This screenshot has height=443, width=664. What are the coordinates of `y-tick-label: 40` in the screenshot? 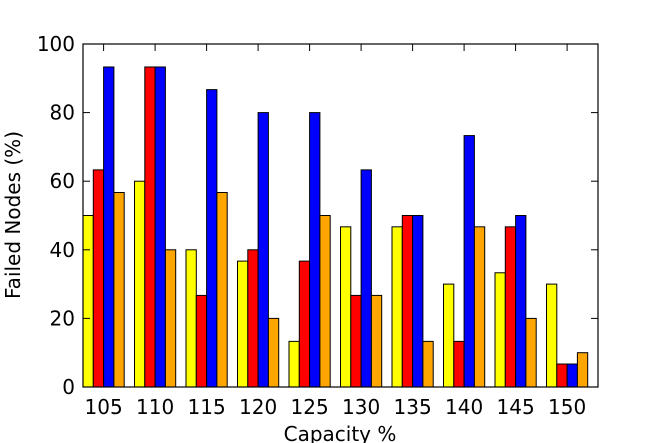 It's located at (62, 250).